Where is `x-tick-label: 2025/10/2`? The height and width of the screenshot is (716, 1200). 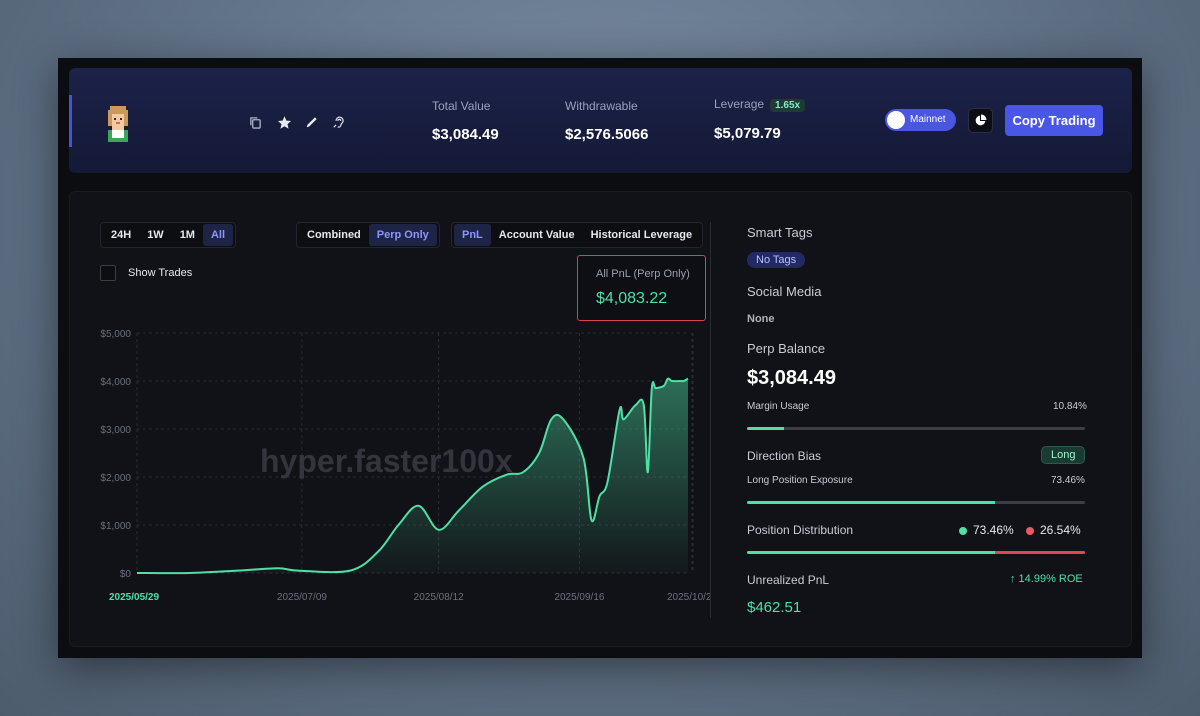
x-tick-label: 2025/10/2 is located at coordinates (688, 597).